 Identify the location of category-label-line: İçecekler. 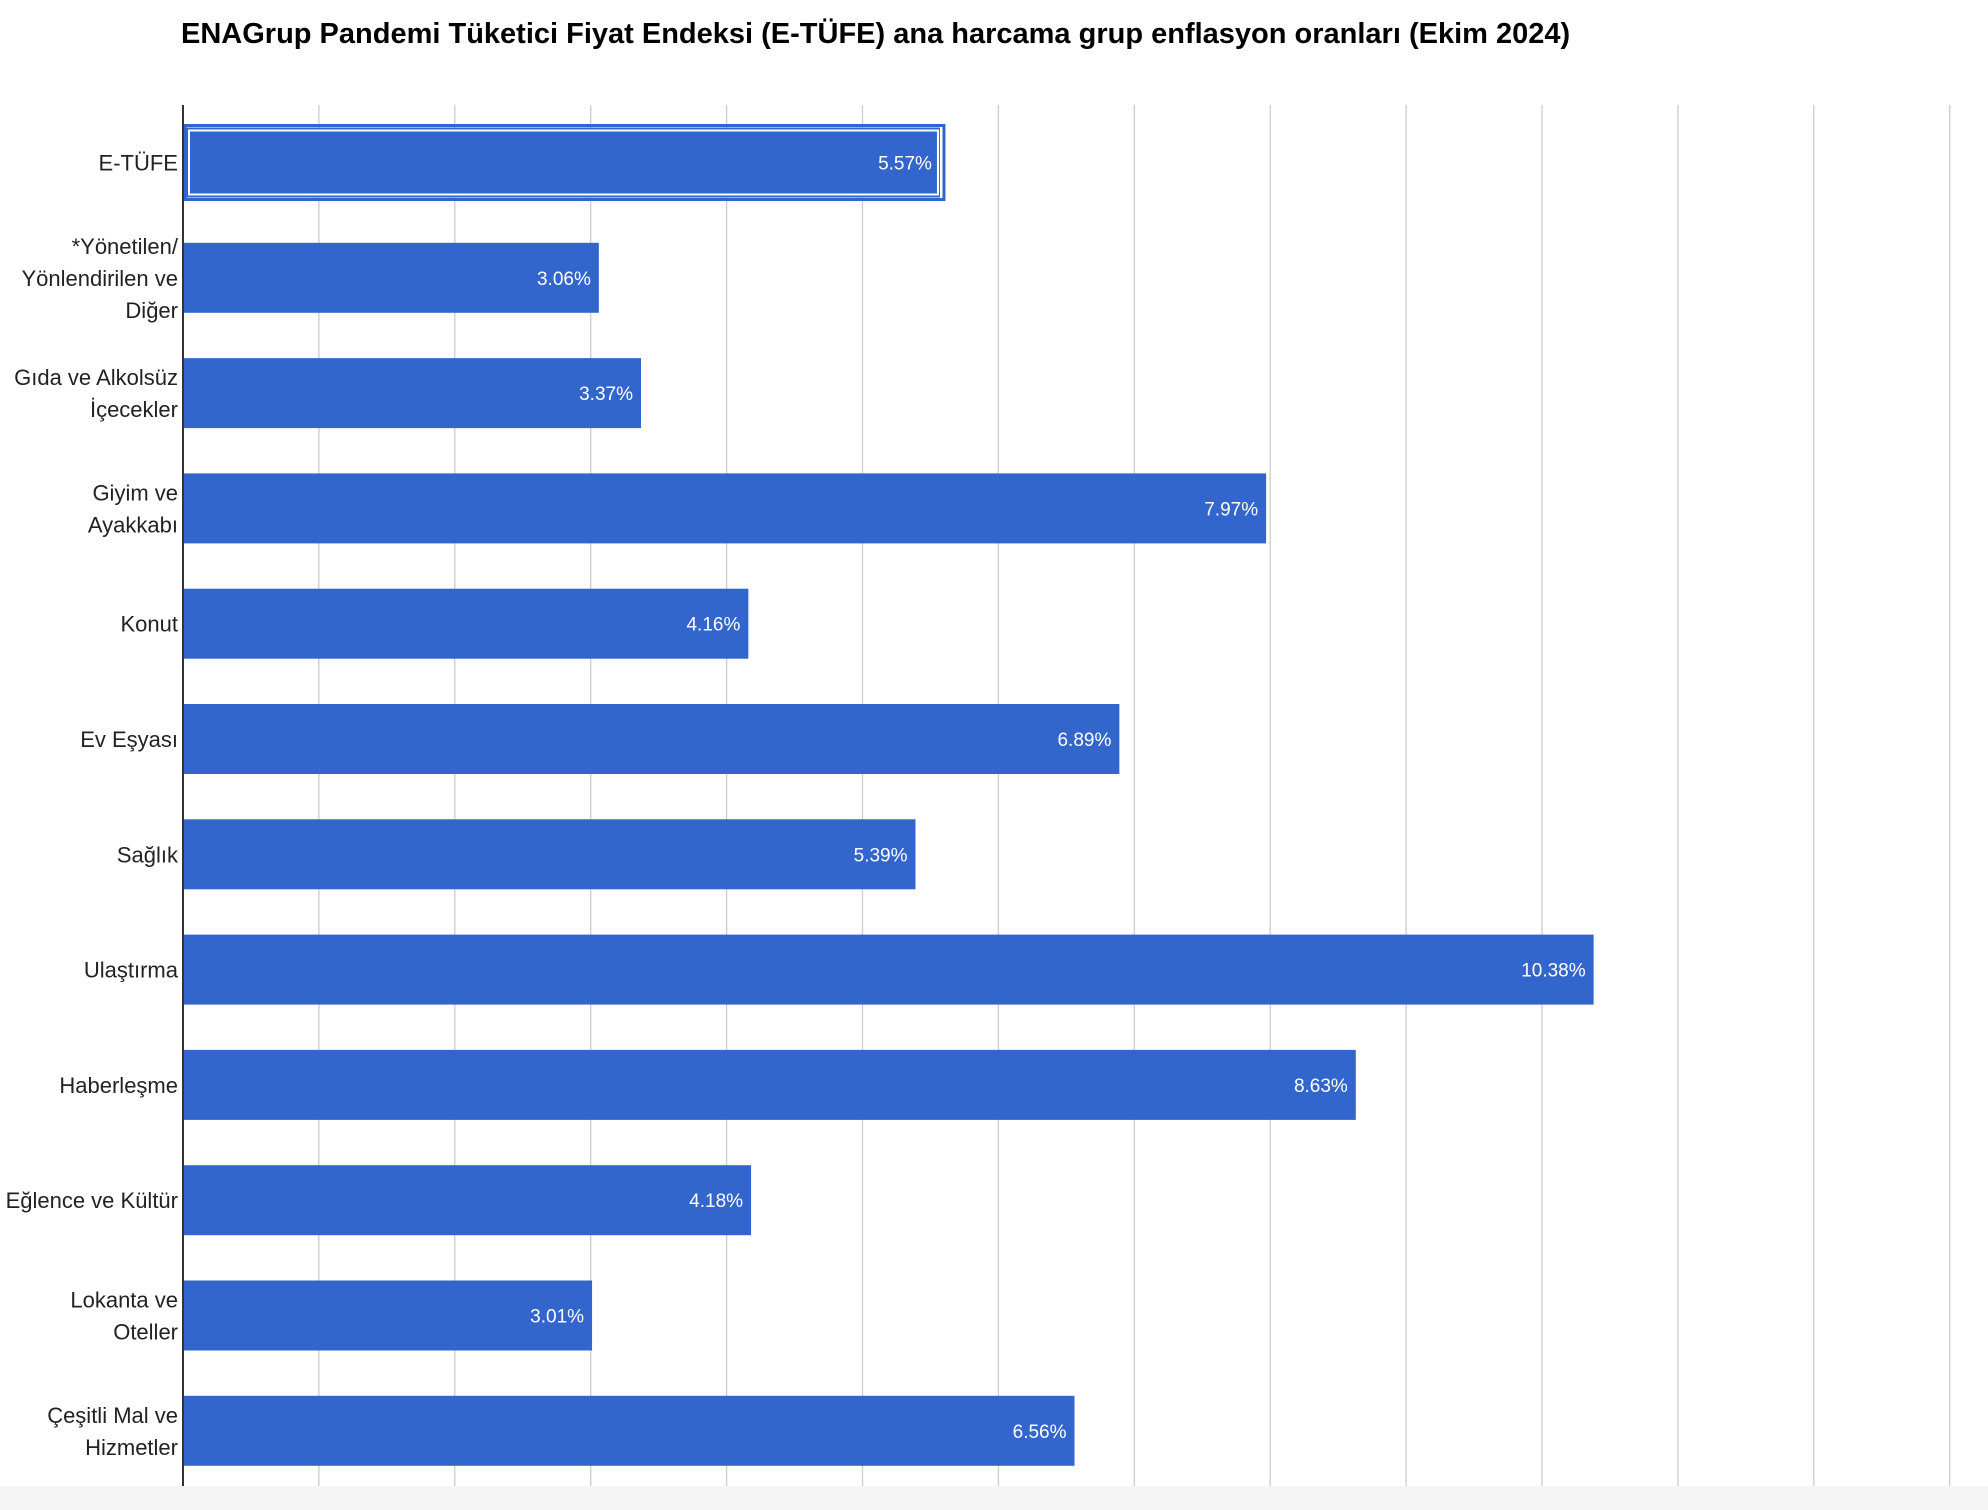
(134, 409).